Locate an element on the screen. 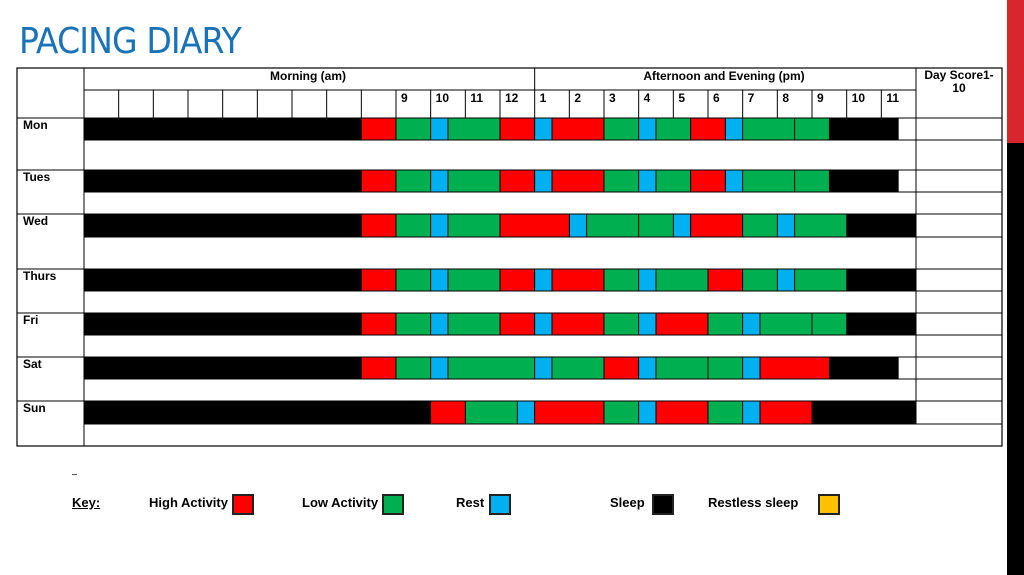 Image resolution: width=1024 pixels, height=575 pixels. key-restless-sleep-swatch is located at coordinates (829, 504).